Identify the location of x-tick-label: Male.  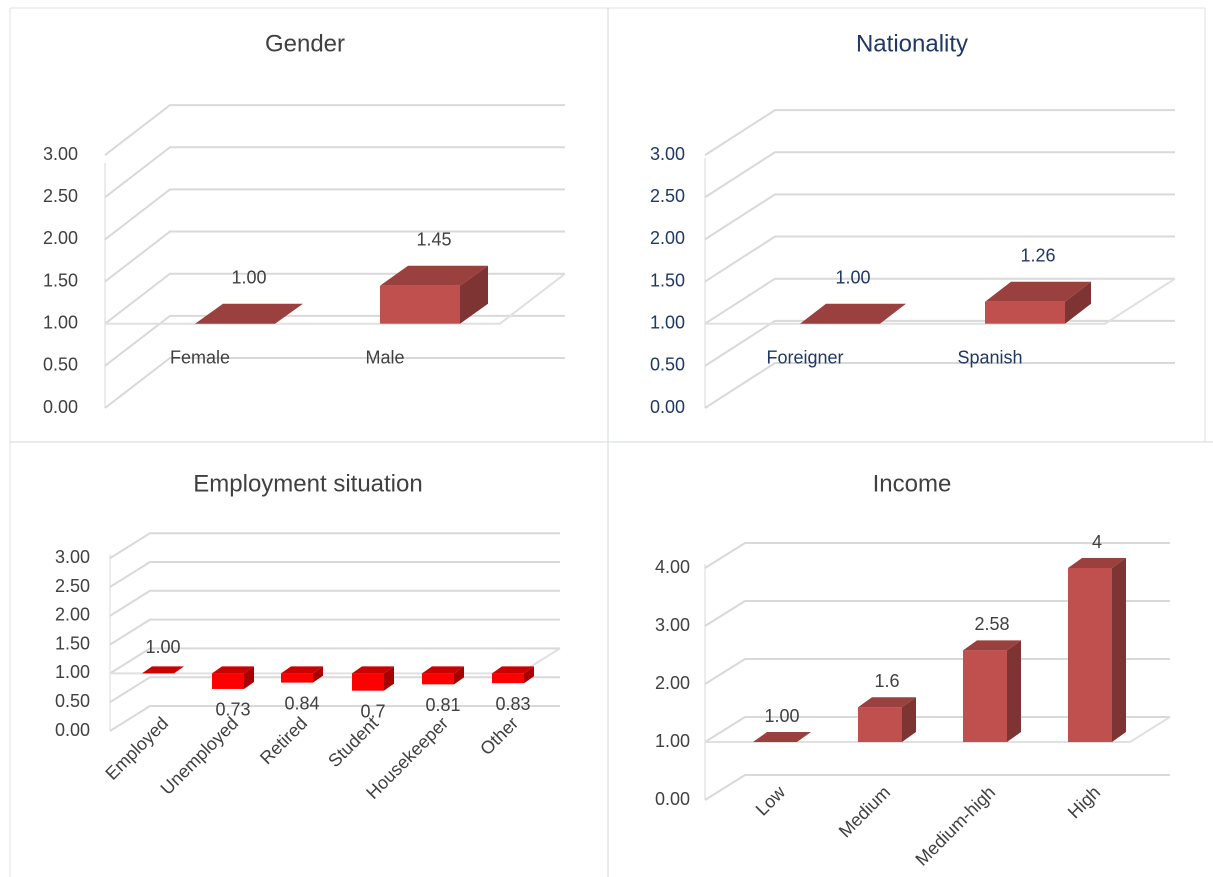
(384, 357).